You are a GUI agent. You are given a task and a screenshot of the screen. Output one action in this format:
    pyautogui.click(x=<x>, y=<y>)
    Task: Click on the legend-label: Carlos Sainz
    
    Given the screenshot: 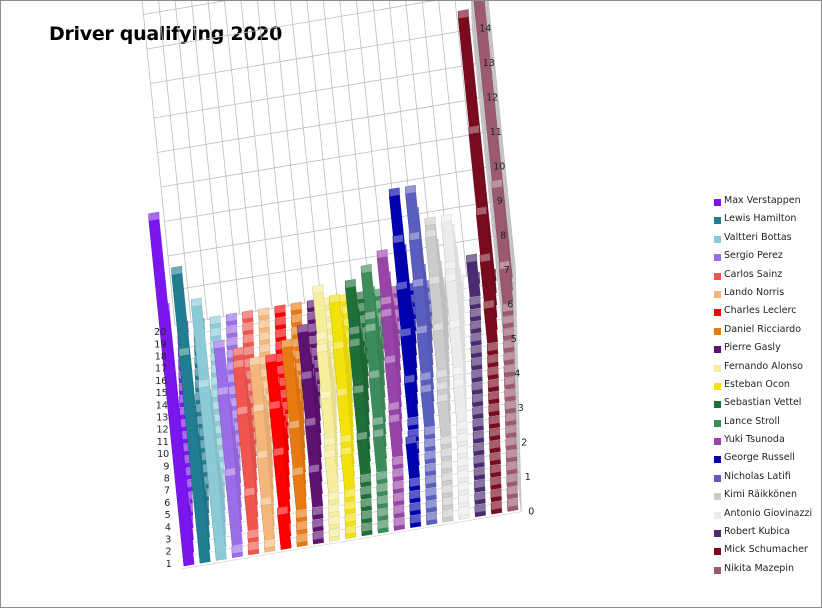 What is the action you would take?
    pyautogui.click(x=753, y=274)
    